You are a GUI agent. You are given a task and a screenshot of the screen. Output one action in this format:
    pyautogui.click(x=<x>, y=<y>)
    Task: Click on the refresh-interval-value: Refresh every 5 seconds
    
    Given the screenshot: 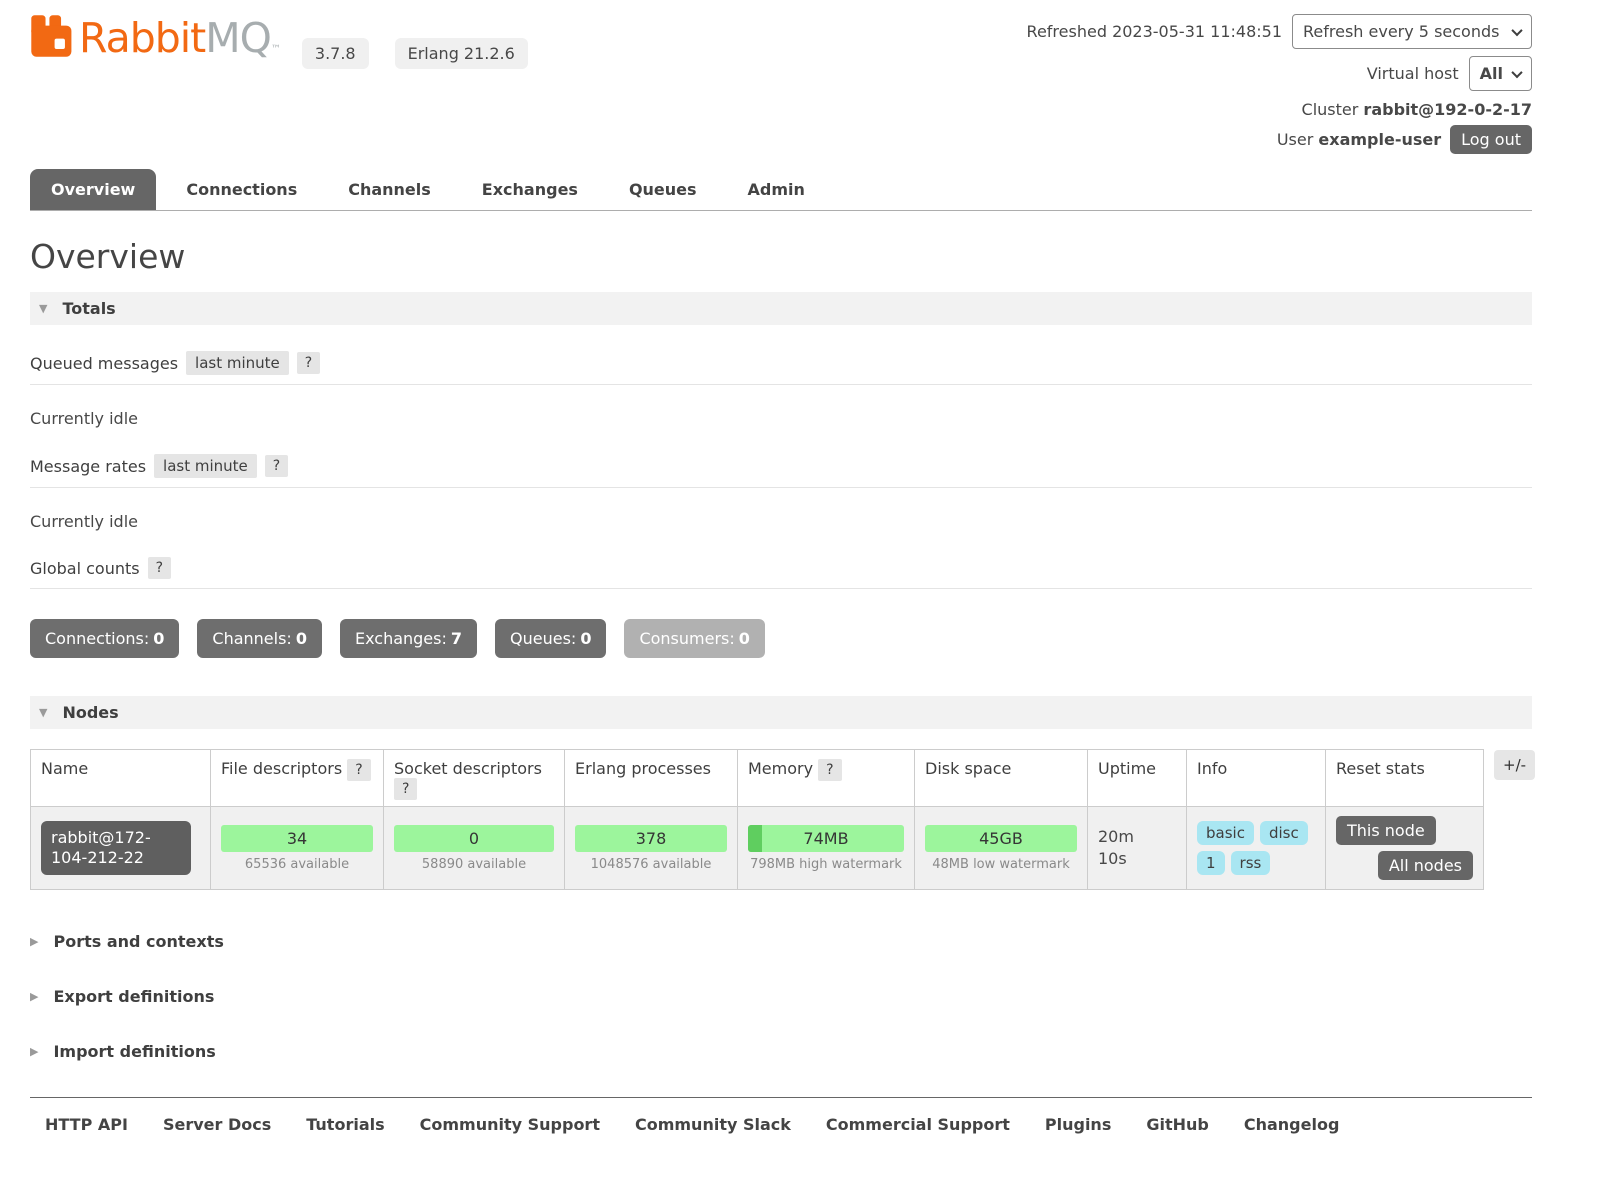 What is the action you would take?
    pyautogui.click(x=1401, y=31)
    